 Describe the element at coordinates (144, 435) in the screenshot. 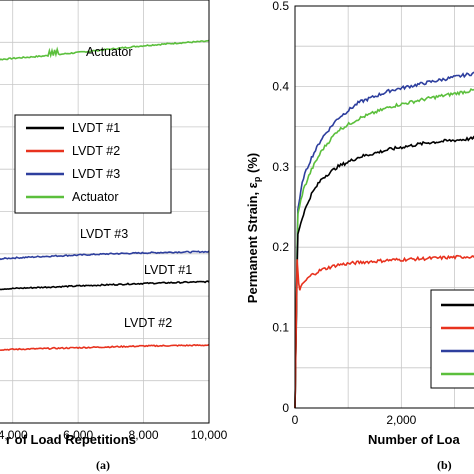

I see `panel-a-x-tick-label: 8,000` at that location.